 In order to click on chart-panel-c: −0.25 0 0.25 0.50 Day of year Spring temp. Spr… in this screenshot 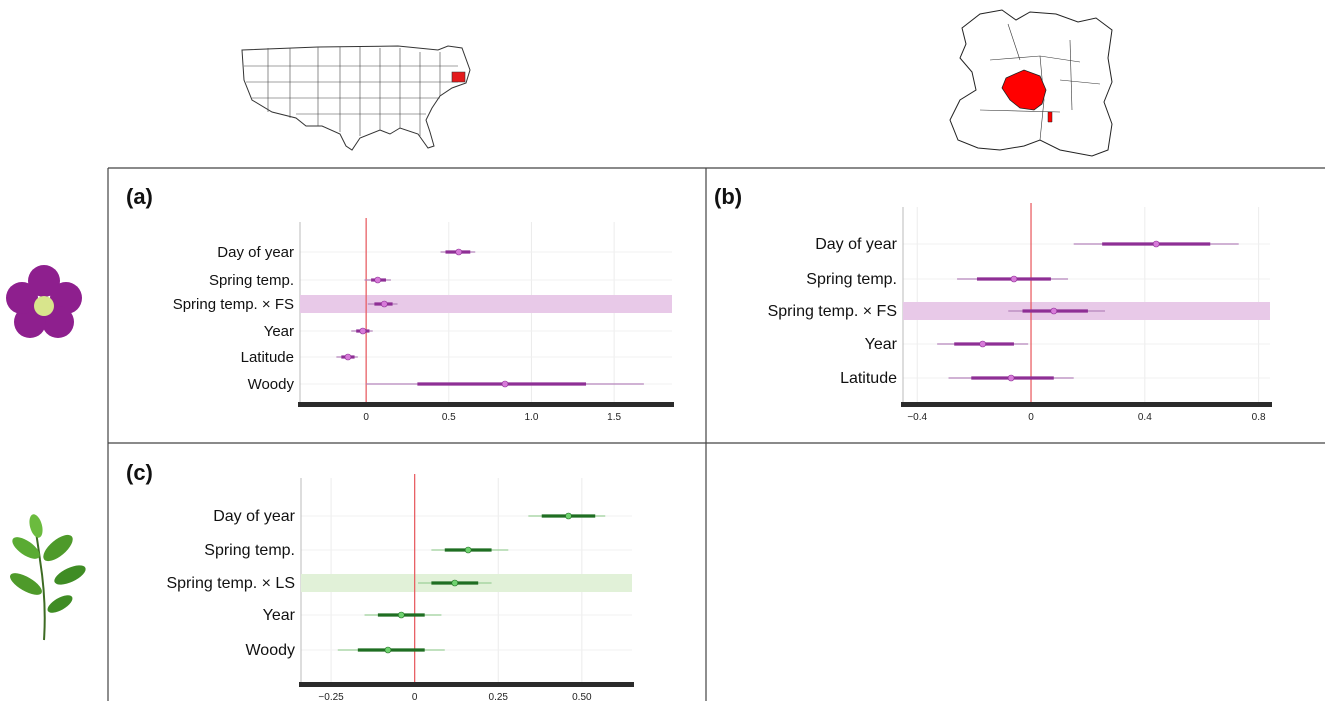, I will do `click(400, 587)`.